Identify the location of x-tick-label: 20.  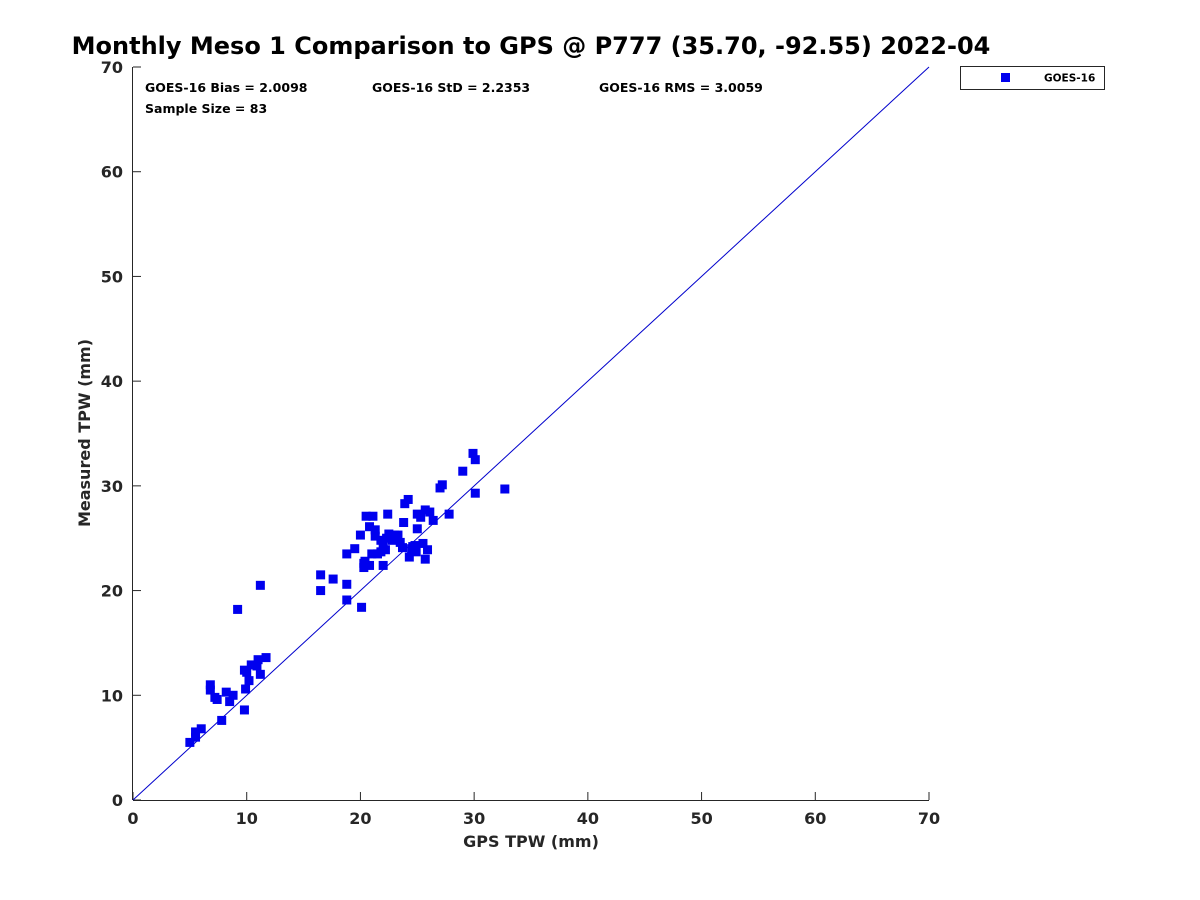
(360, 818).